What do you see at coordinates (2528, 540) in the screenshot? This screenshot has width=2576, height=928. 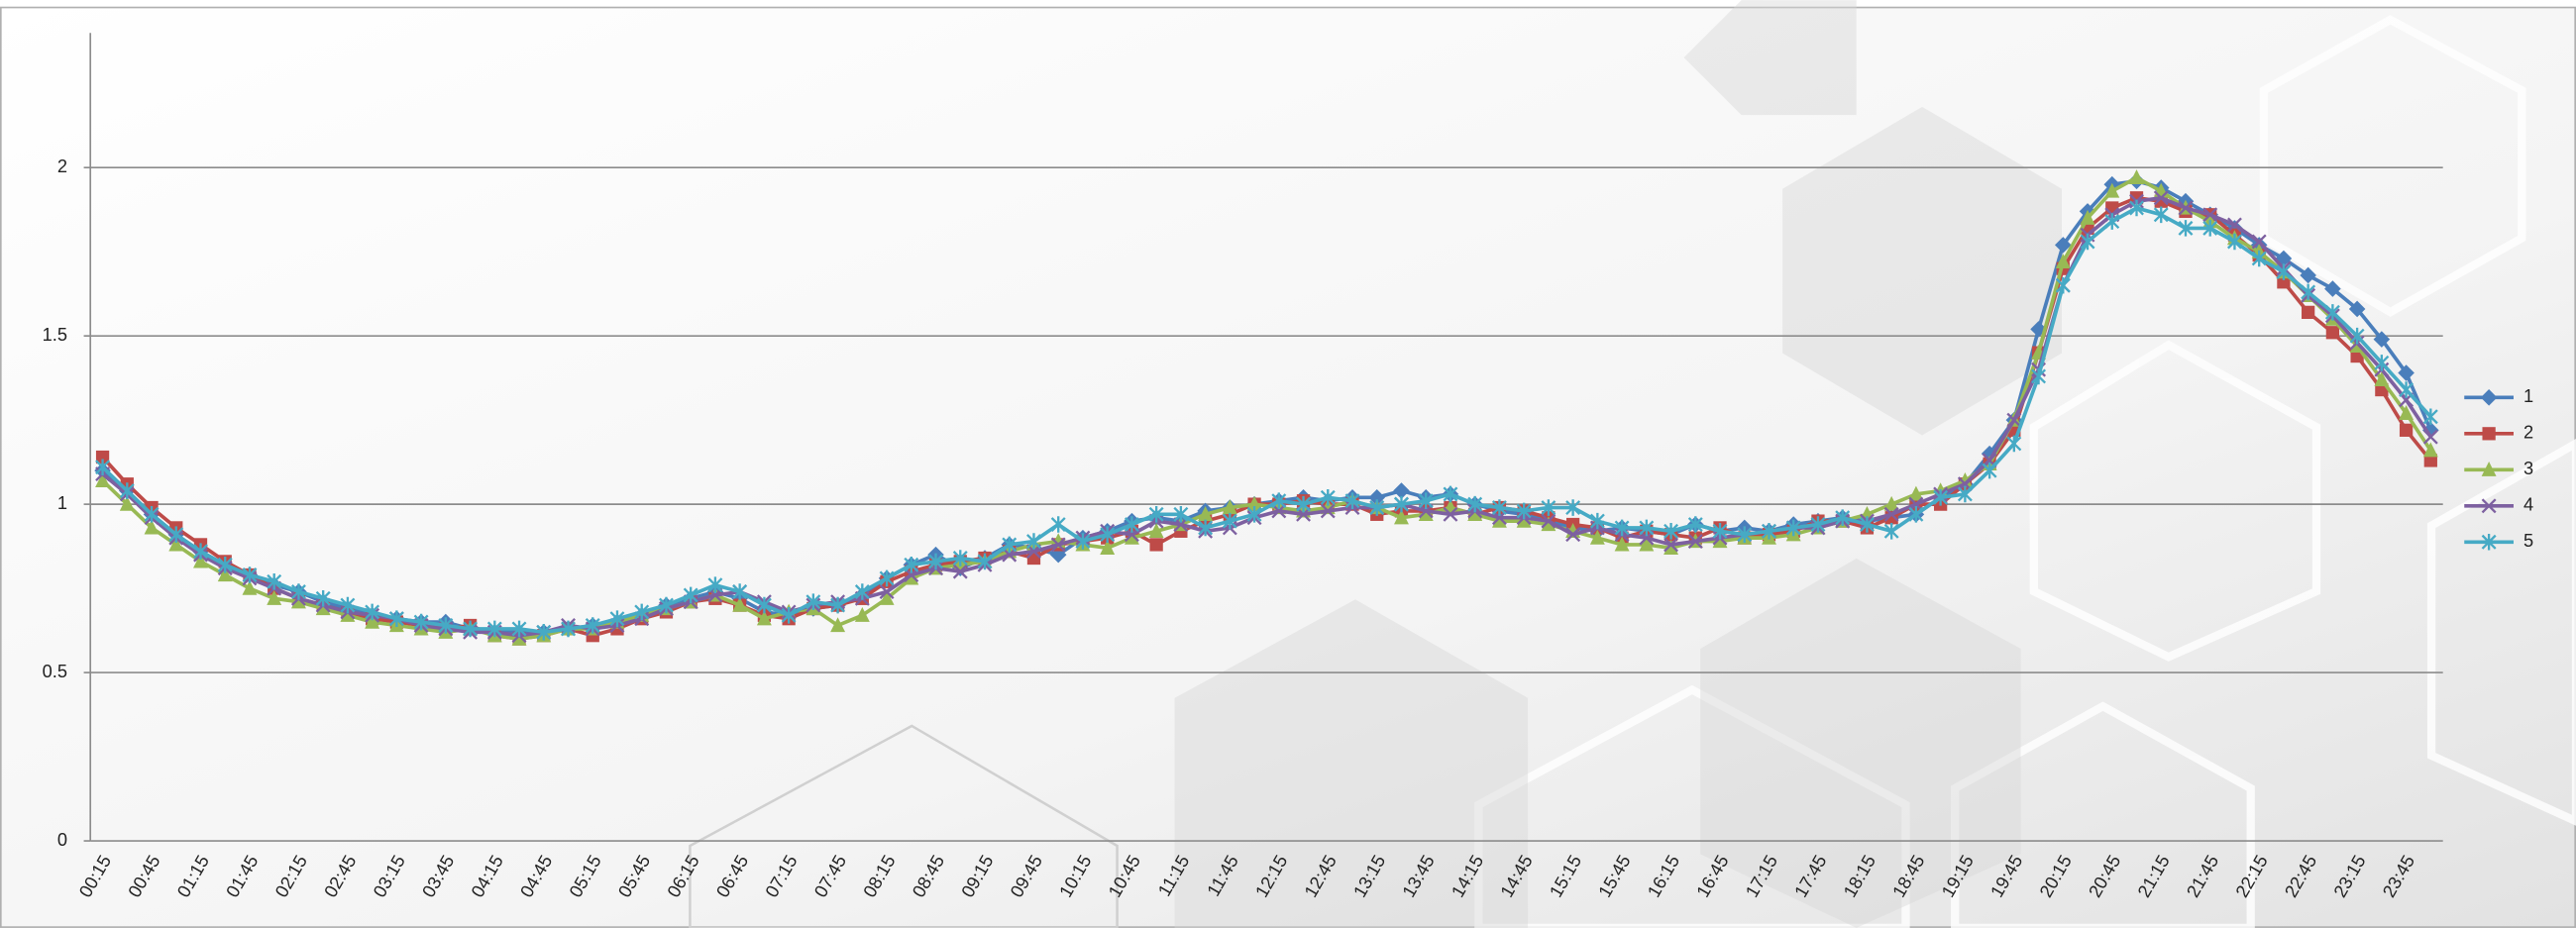 I see `legend-label: 5` at bounding box center [2528, 540].